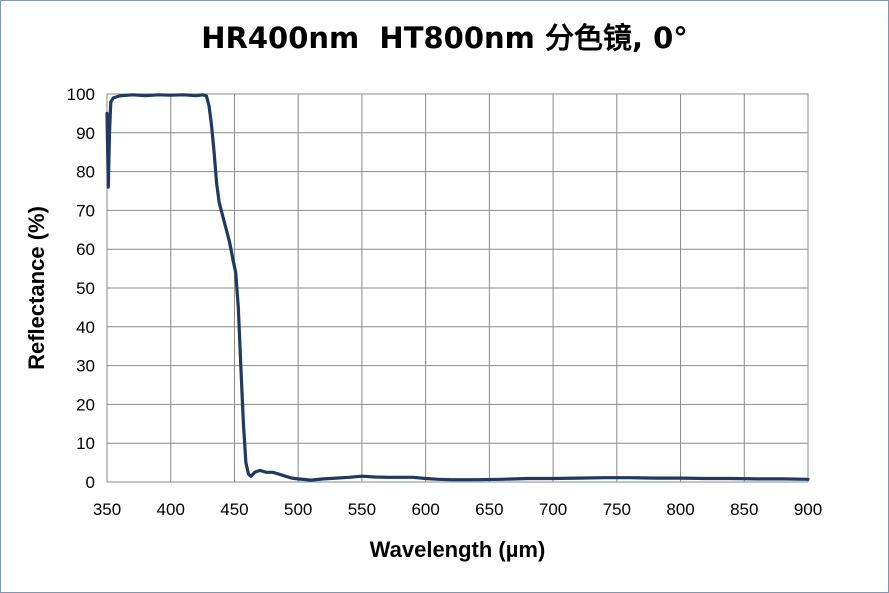 The height and width of the screenshot is (593, 889). What do you see at coordinates (81, 94) in the screenshot?
I see `y-tick-label: 100` at bounding box center [81, 94].